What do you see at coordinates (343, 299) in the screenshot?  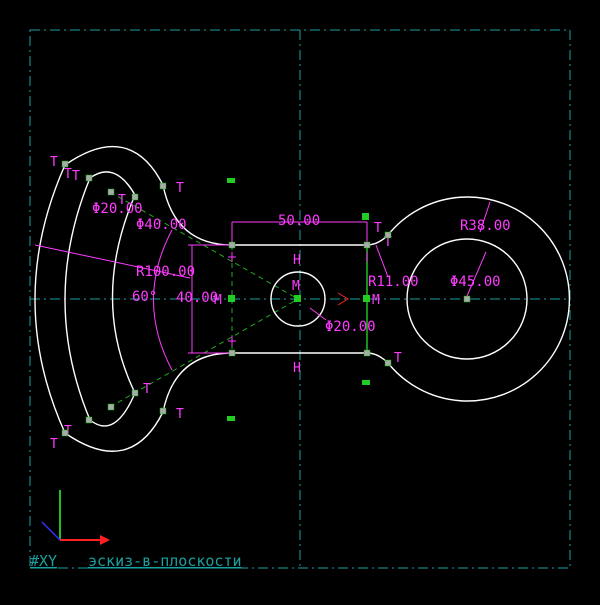 I see `midpoint-arrow-icon` at bounding box center [343, 299].